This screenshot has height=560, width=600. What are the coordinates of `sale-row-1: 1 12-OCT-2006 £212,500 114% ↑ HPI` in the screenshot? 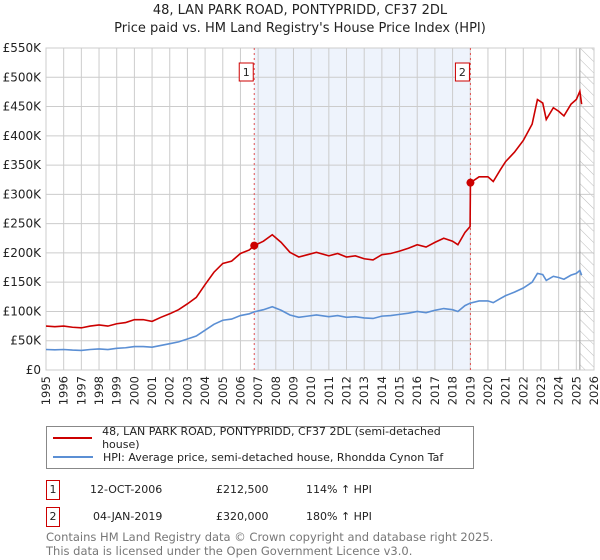 It's located at (256, 490).